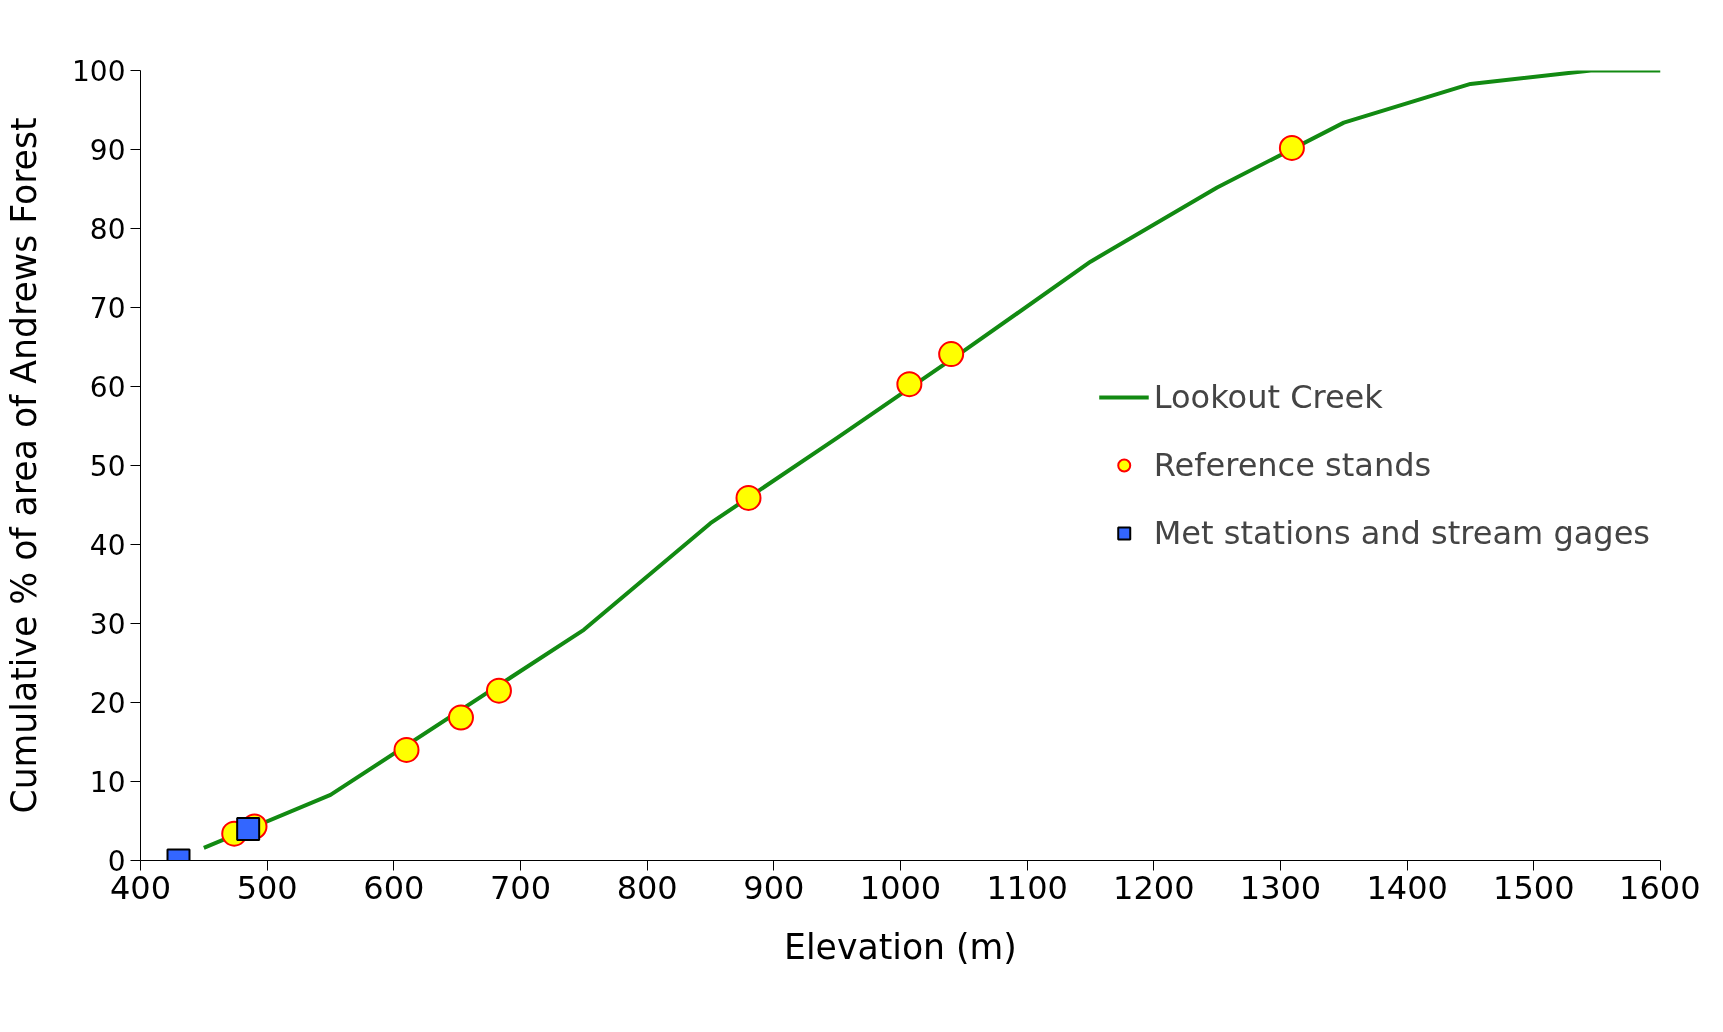 The image size is (1723, 1032). I want to click on x-tick-label: 500, so click(267, 887).